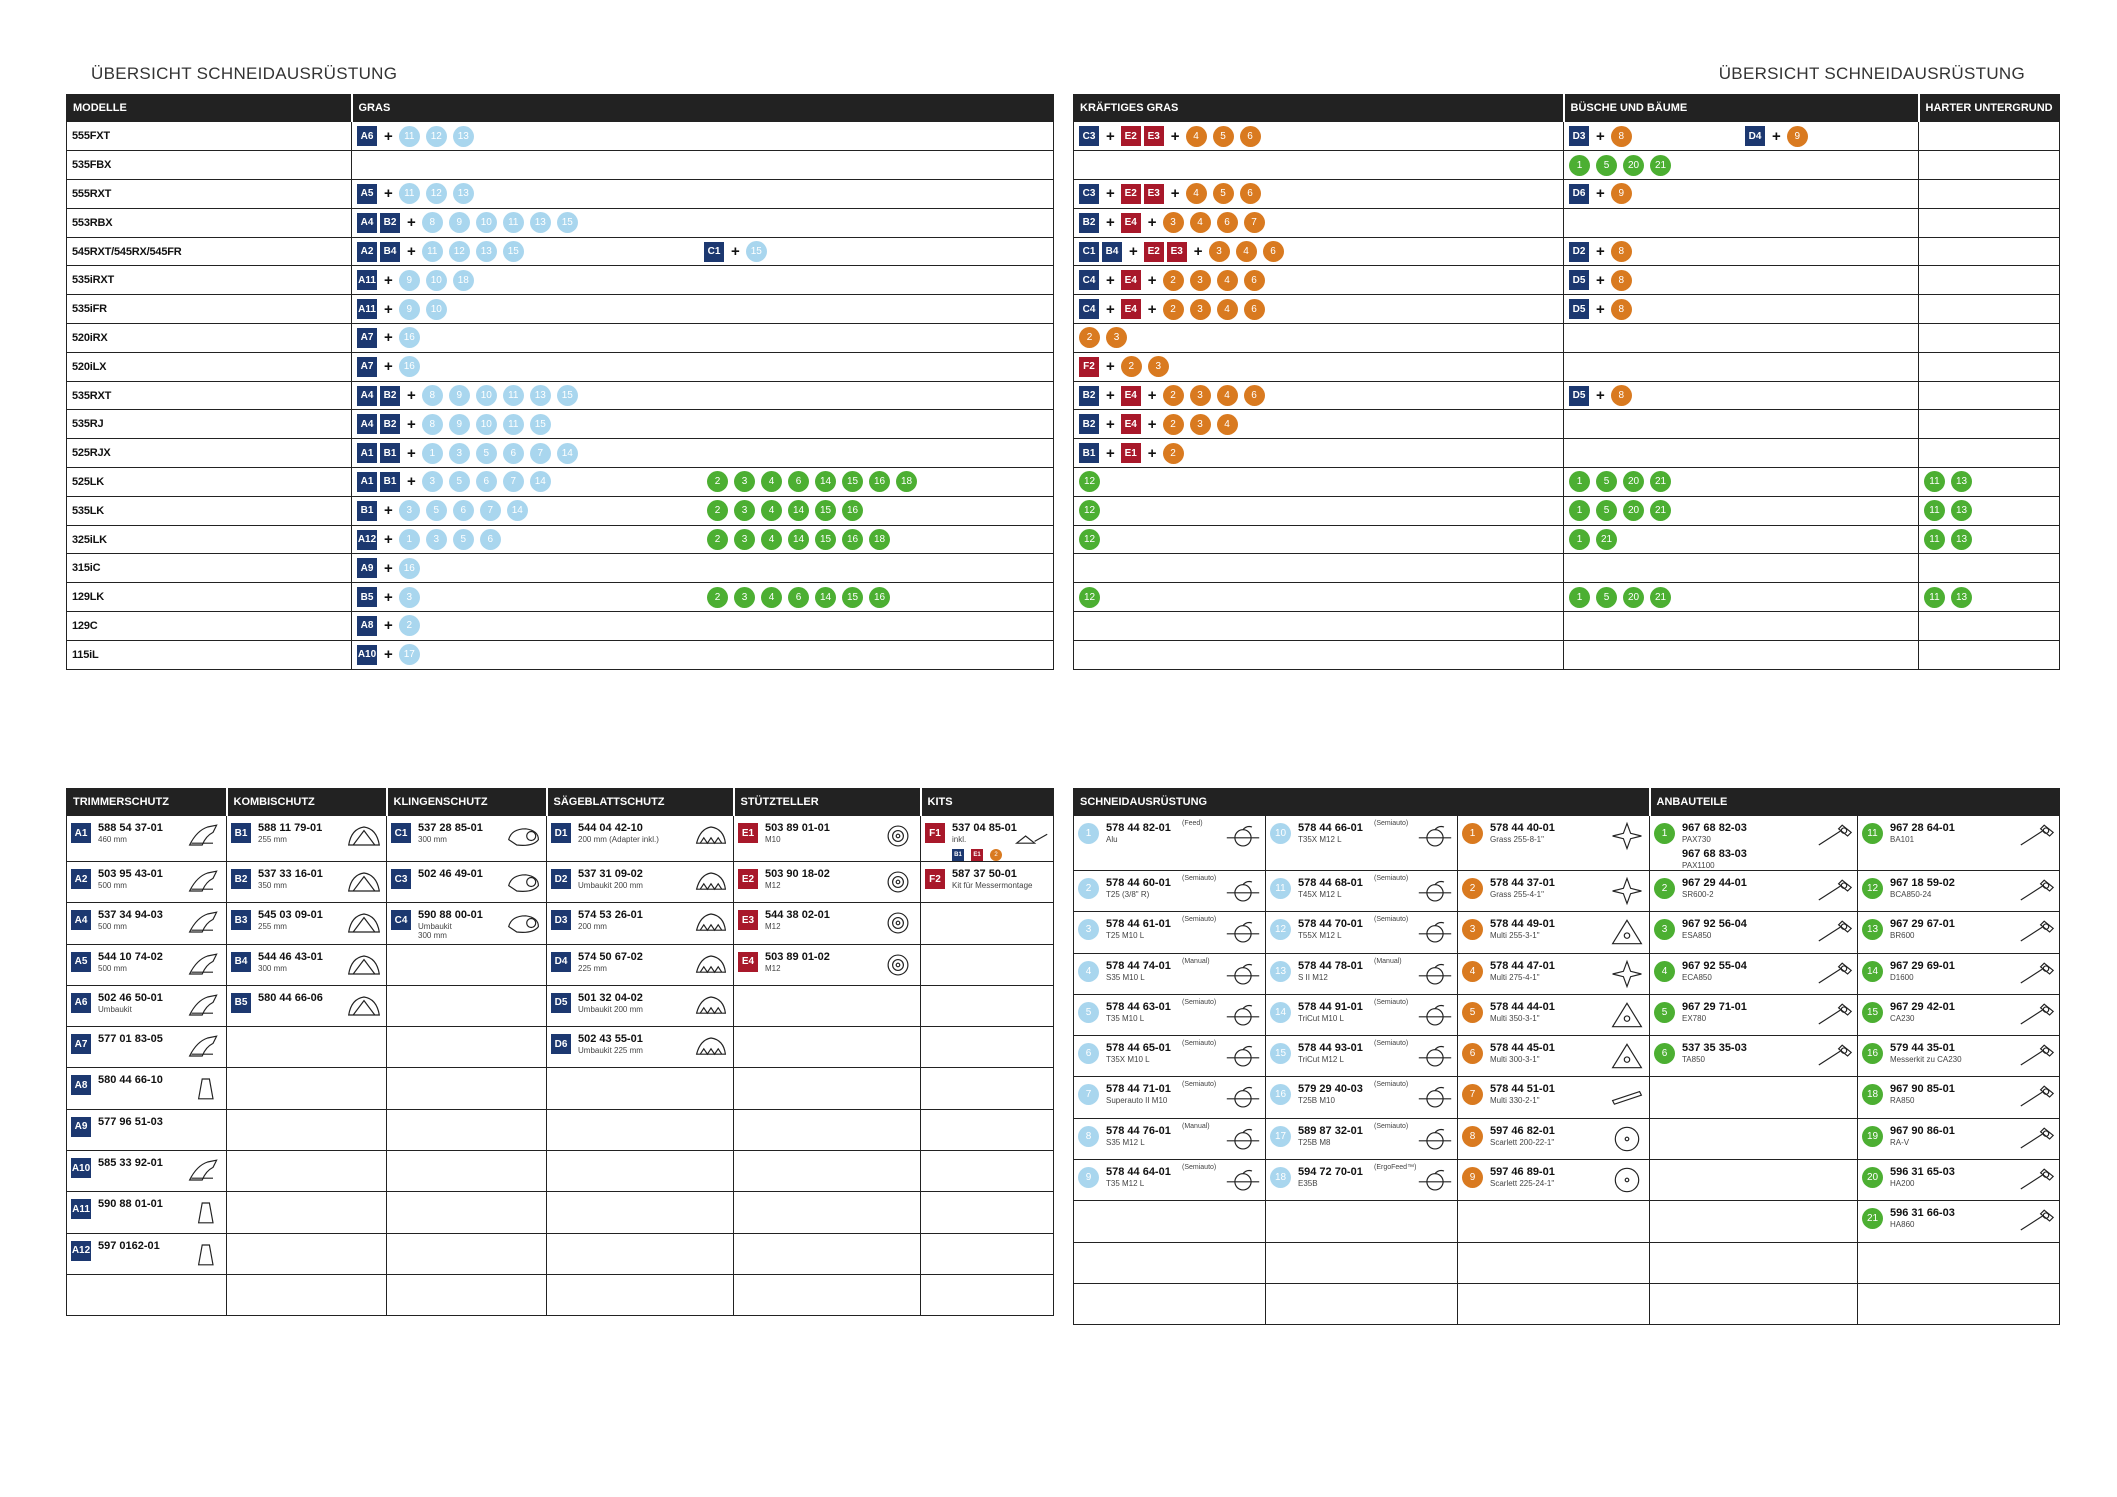 This screenshot has width=2117, height=1497. Describe the element at coordinates (1926, 1060) in the screenshot. I see `part-description: Messerkit zu CA230` at that location.